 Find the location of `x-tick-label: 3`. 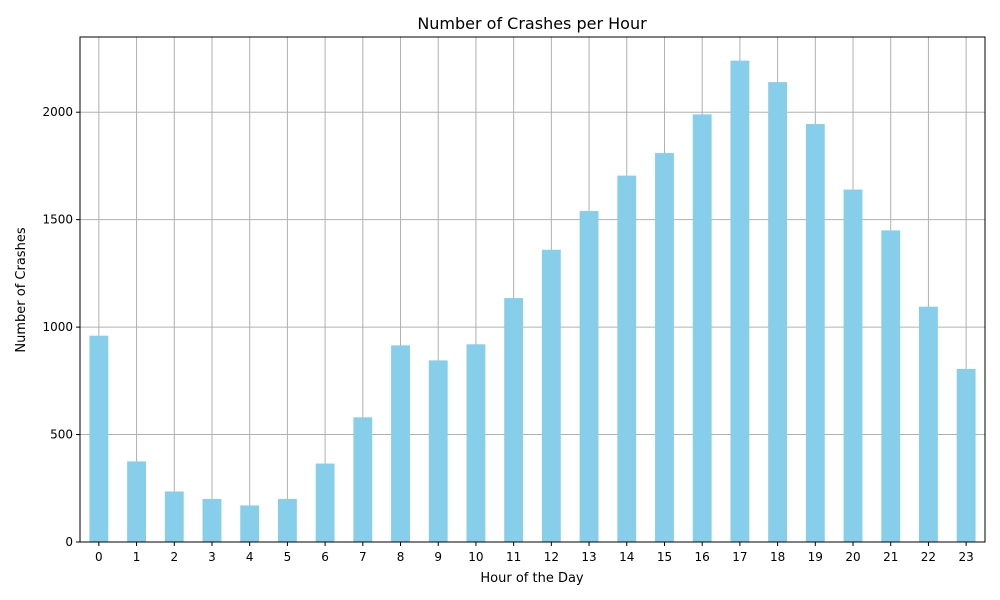

x-tick-label: 3 is located at coordinates (212, 557).